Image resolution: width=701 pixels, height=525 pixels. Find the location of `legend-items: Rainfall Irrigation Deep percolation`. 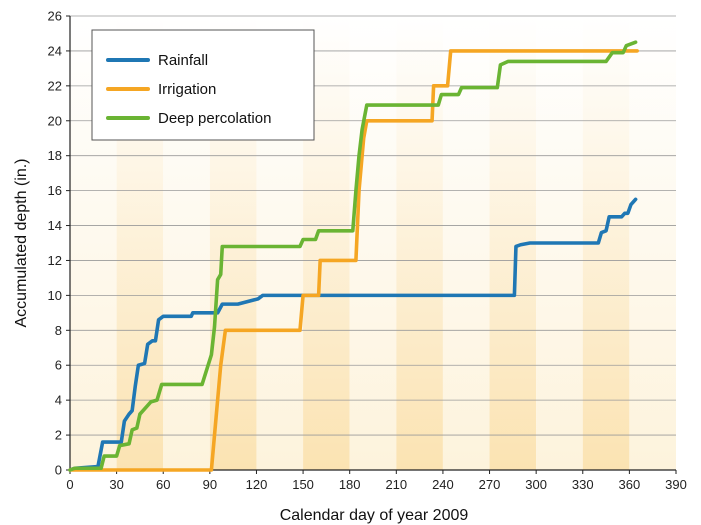

legend-items: Rainfall Irrigation Deep percolation is located at coordinates (188, 89).